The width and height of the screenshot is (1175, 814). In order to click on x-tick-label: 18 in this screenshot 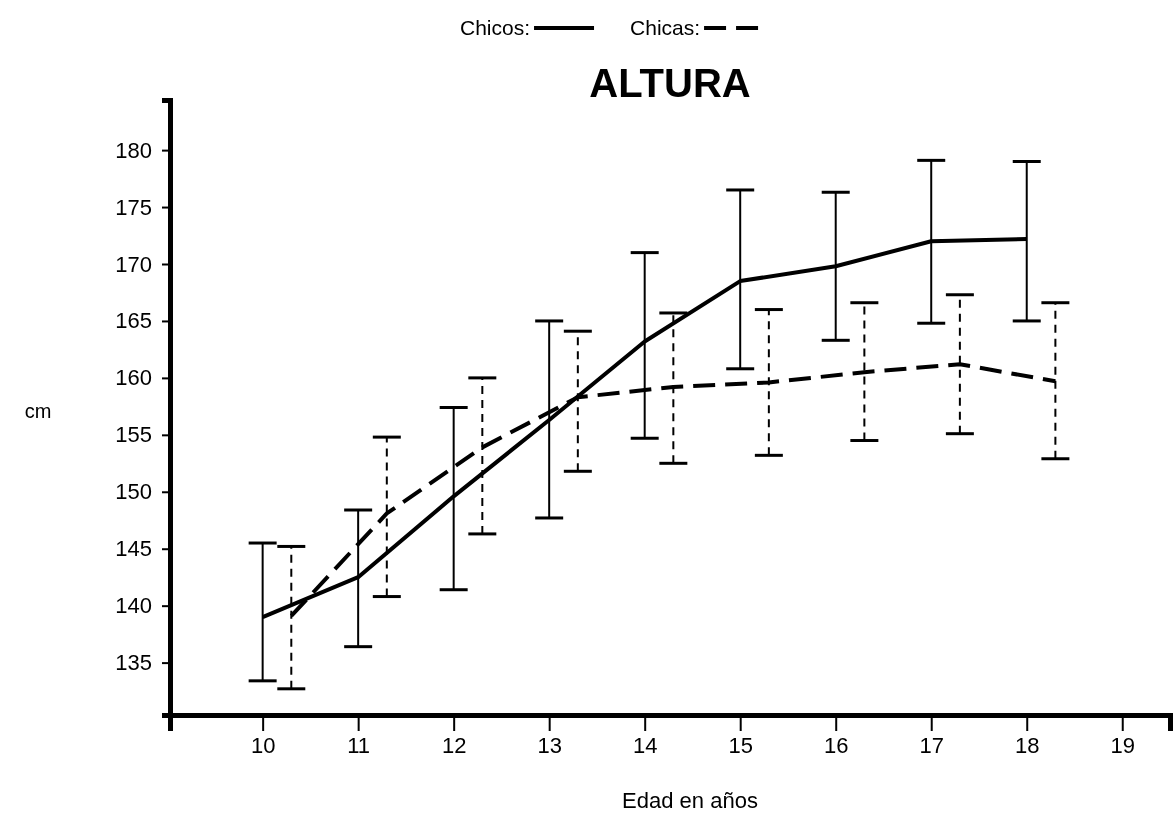, I will do `click(1027, 745)`.